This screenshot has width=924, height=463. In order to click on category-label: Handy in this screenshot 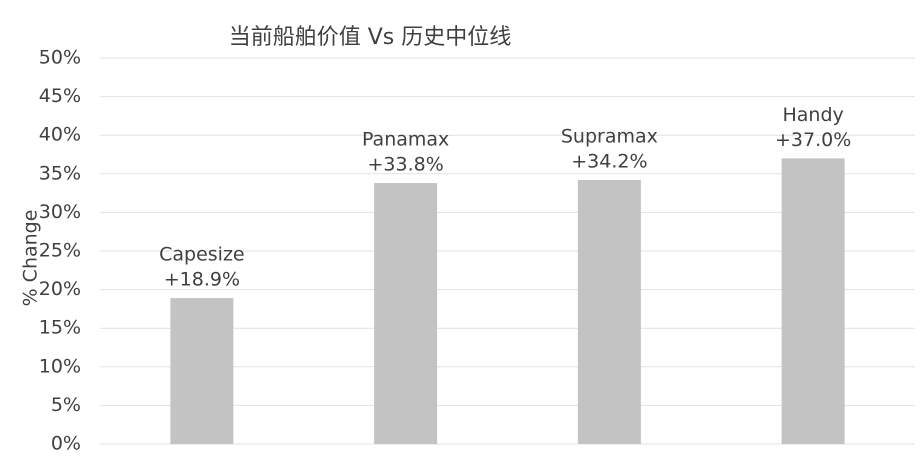, I will do `click(812, 115)`.